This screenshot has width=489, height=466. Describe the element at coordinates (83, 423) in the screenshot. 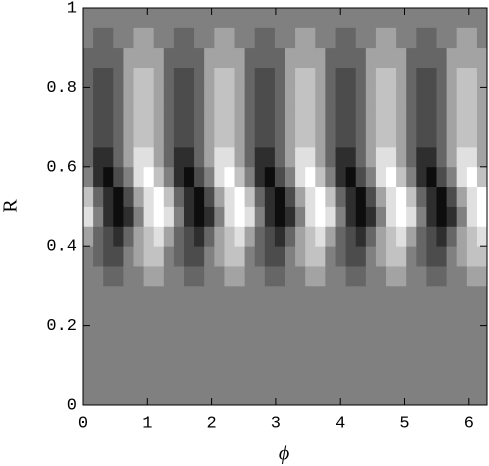

I see `x-tick-label: 0` at that location.